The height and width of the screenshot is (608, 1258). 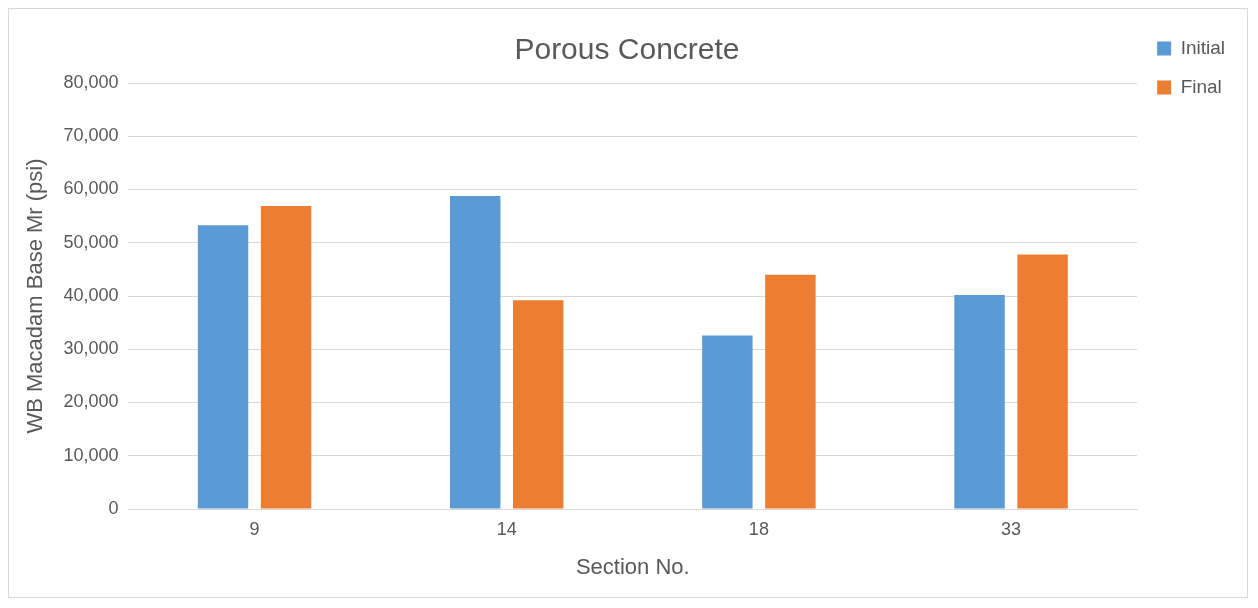 What do you see at coordinates (254, 528) in the screenshot?
I see `x-tick-label: 9` at bounding box center [254, 528].